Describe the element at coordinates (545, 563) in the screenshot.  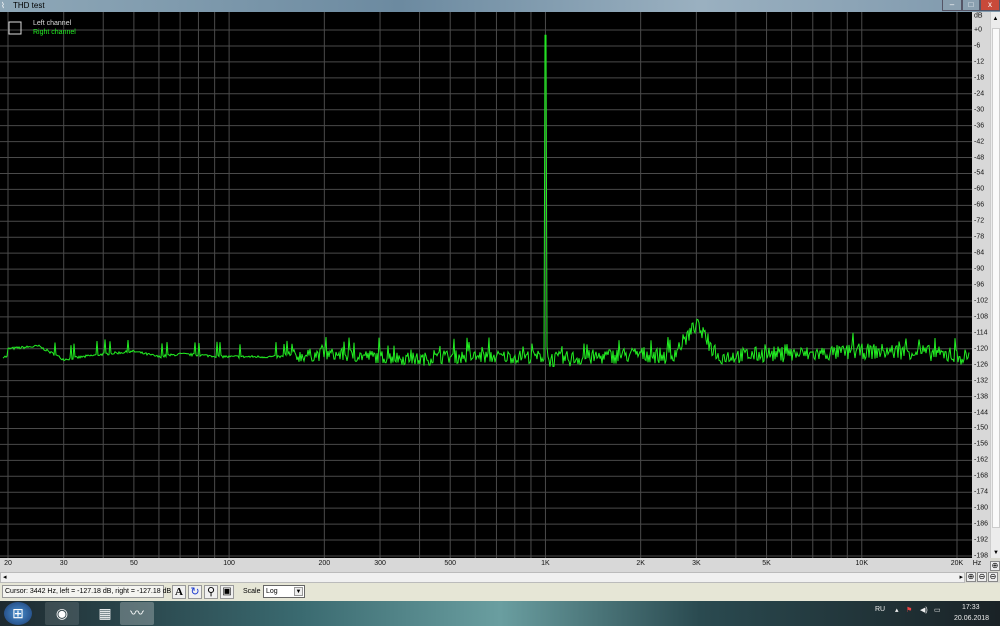
I see `x-tick-label: 1K` at that location.